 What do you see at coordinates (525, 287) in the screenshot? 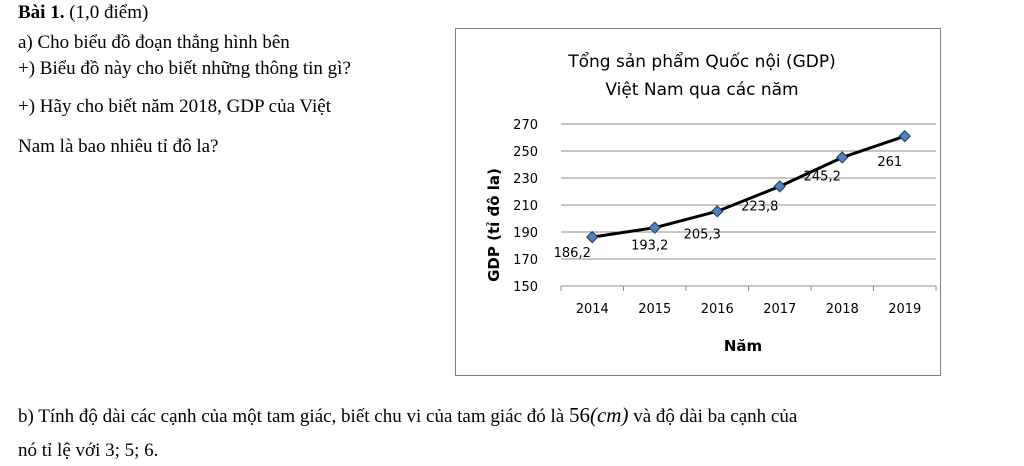
I see `y-tick-150: 150` at bounding box center [525, 287].